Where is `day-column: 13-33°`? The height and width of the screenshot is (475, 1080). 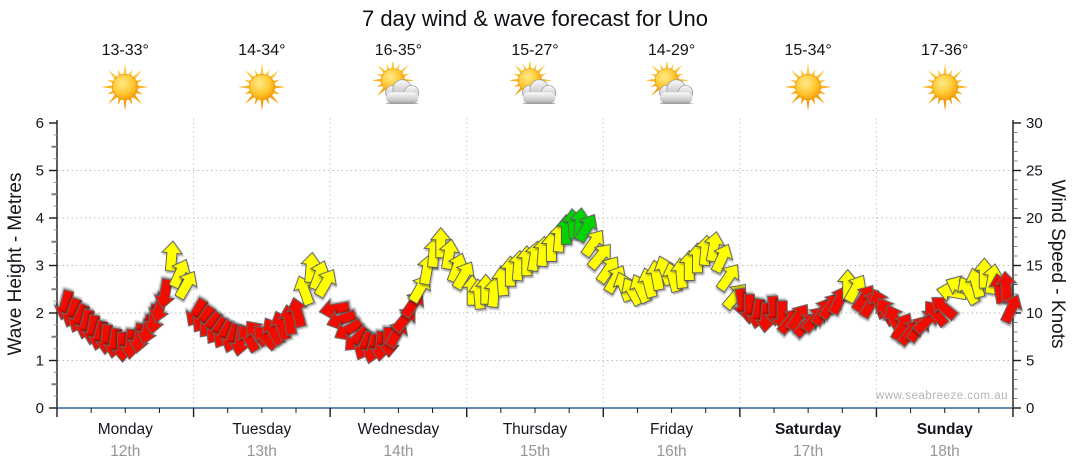
day-column: 13-33° is located at coordinates (125, 77).